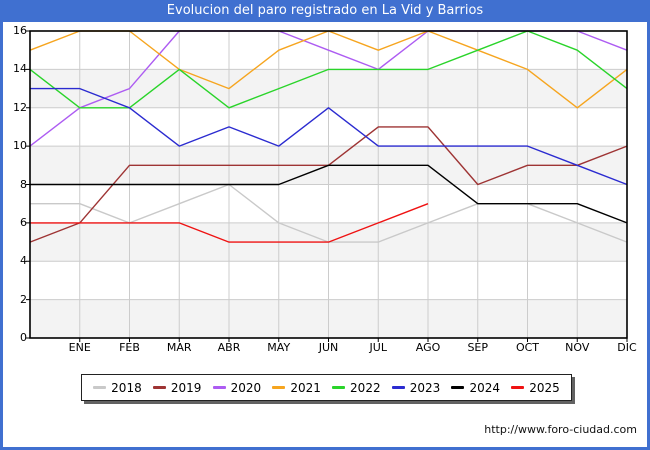  What do you see at coordinates (478, 347) in the screenshot?
I see `x-axis-label-sep: SEP` at bounding box center [478, 347].